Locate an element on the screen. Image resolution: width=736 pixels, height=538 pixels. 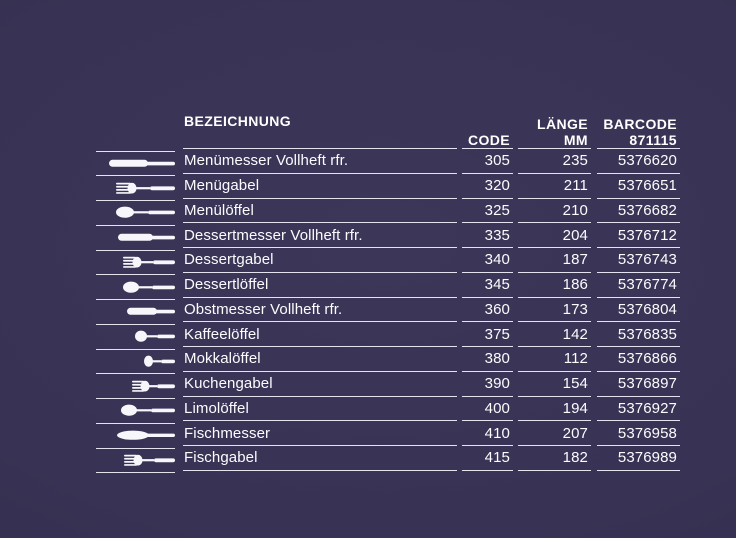
column-header-bezeichnung: BEZEICHNUNG is located at coordinates (238, 121).